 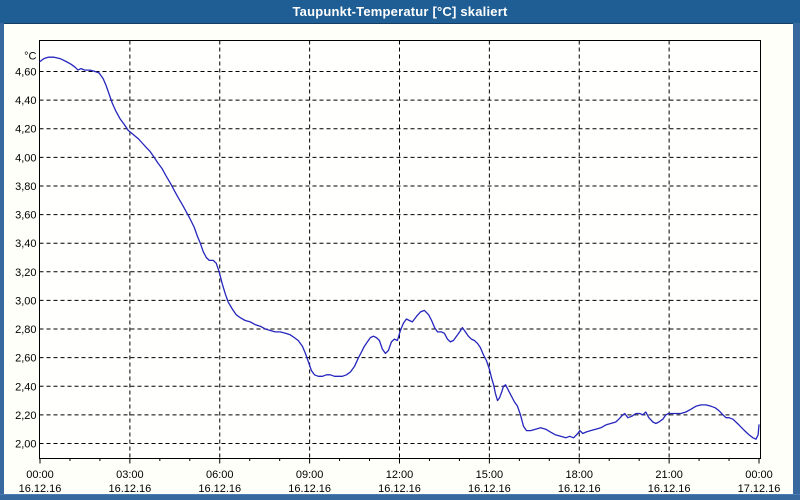 I want to click on y-axis-tick-label: 2,20, so click(x=25, y=416).